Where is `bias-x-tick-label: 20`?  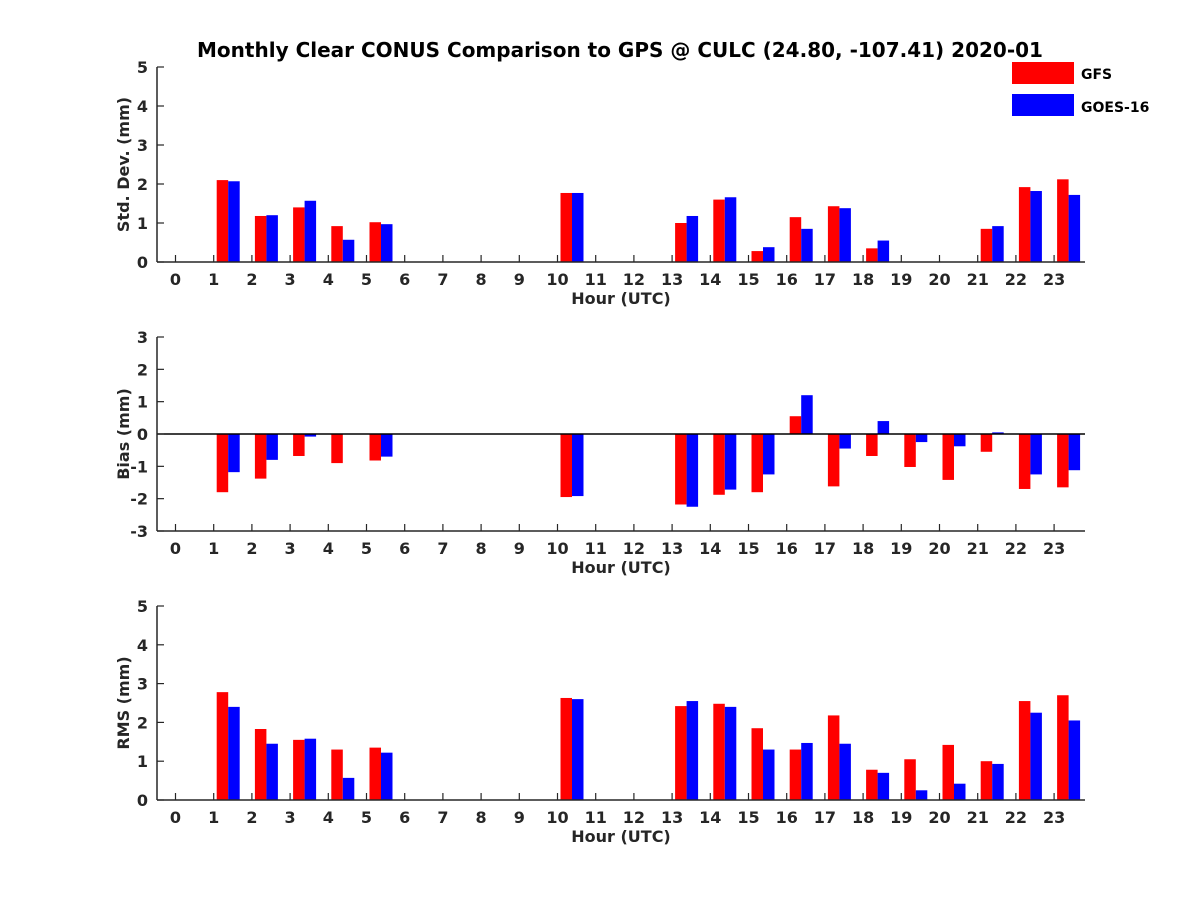
bias-x-tick-label: 20 is located at coordinates (939, 548).